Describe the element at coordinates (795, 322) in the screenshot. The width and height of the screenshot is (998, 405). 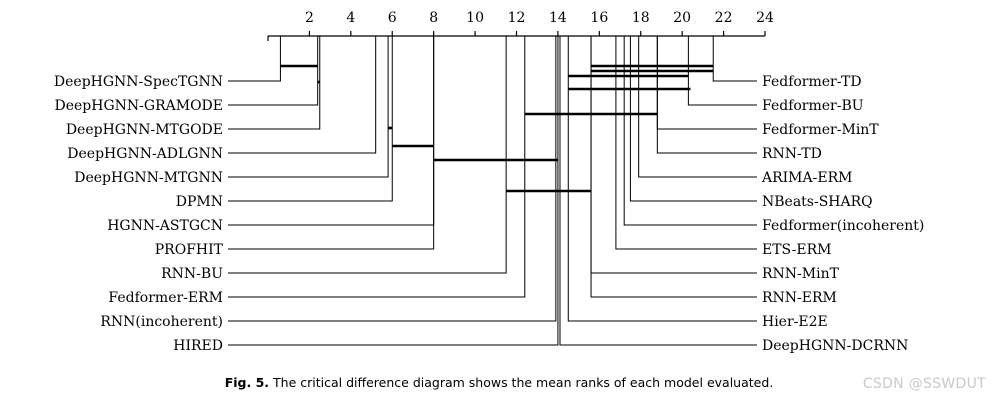
I see `right-model-label: Hier-E2E` at that location.